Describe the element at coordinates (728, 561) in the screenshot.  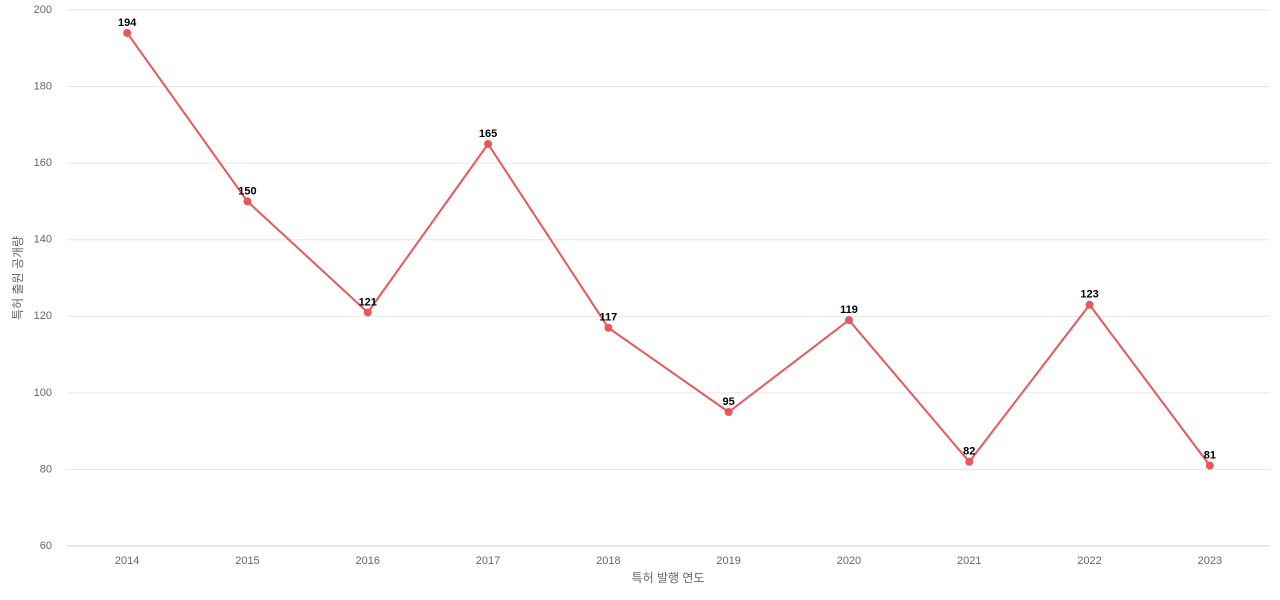
I see `x-tick-label: 2019` at that location.